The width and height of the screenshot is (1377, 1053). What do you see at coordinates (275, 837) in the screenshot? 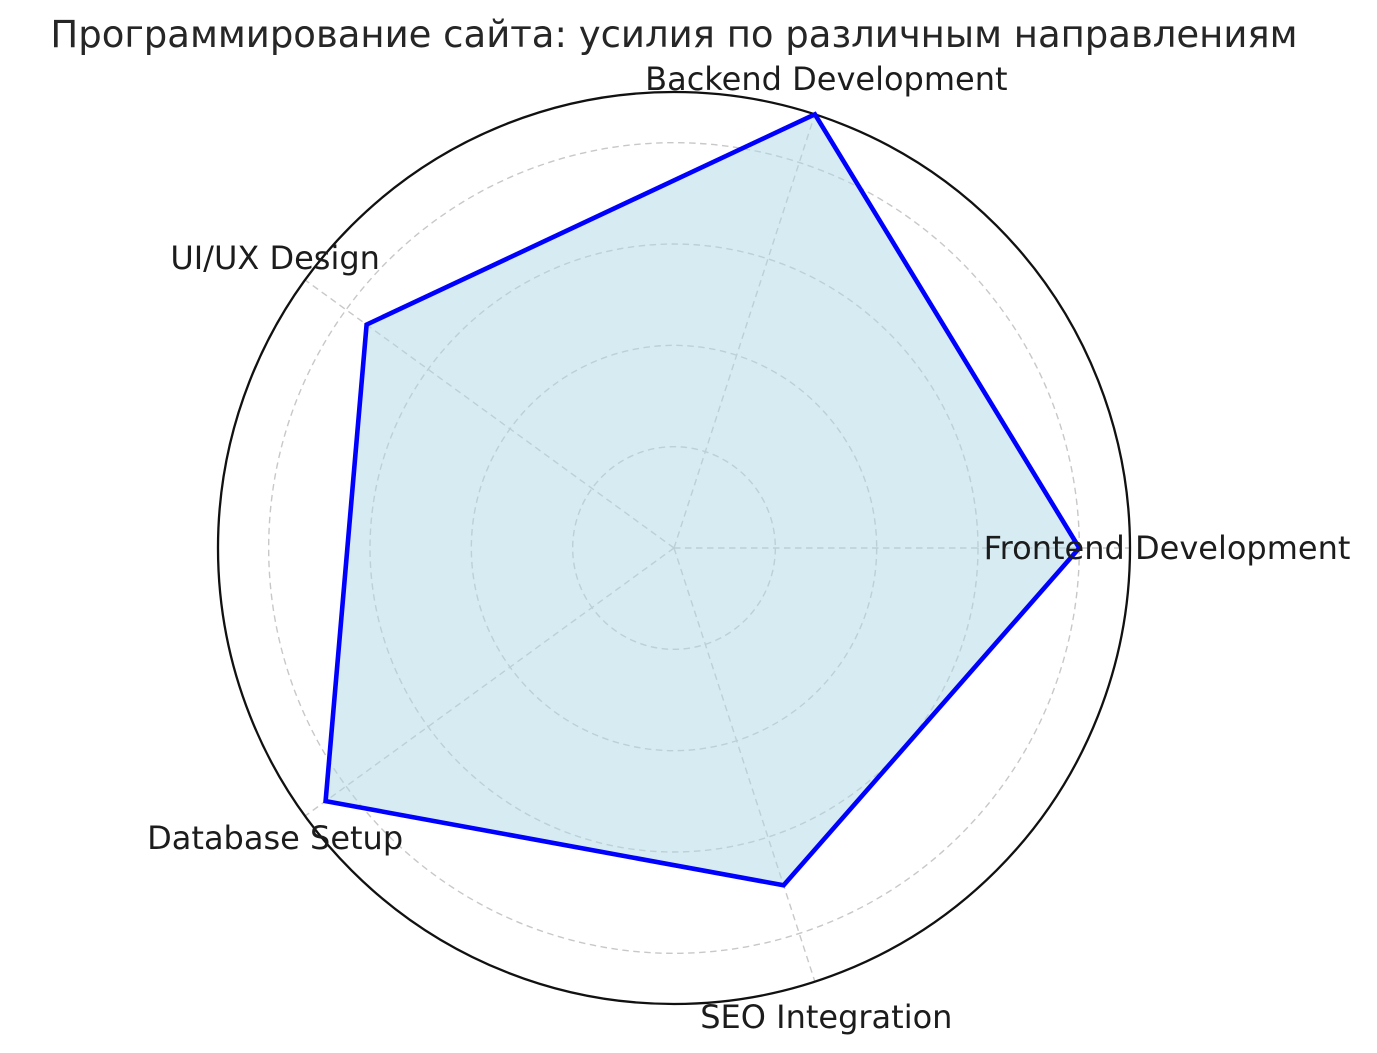
I see `axis-label-database-setup: Database Setup` at bounding box center [275, 837].